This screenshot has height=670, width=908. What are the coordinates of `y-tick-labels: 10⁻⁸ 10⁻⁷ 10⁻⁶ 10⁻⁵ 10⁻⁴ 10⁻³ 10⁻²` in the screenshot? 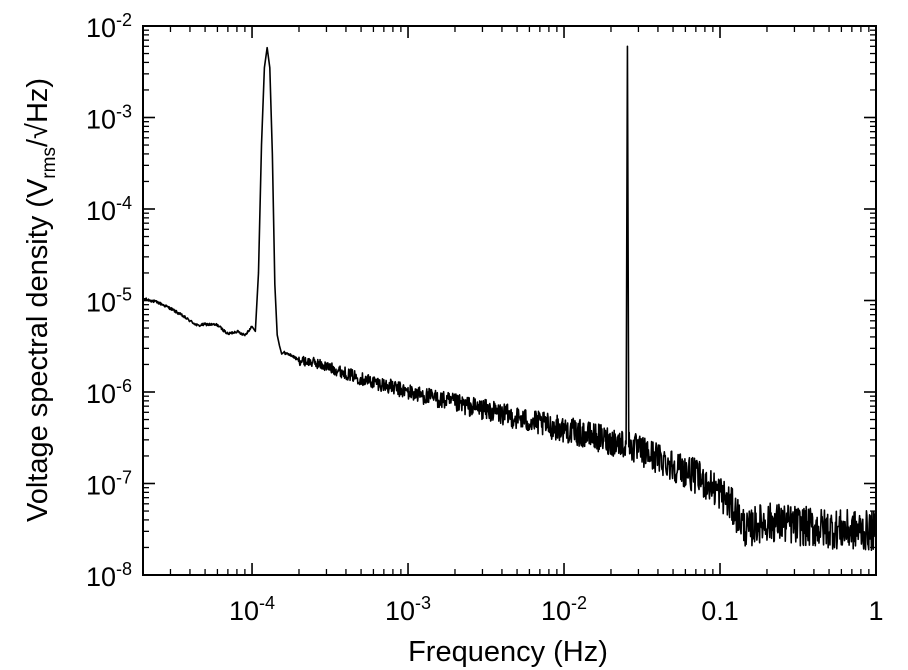 It's located at (109, 301).